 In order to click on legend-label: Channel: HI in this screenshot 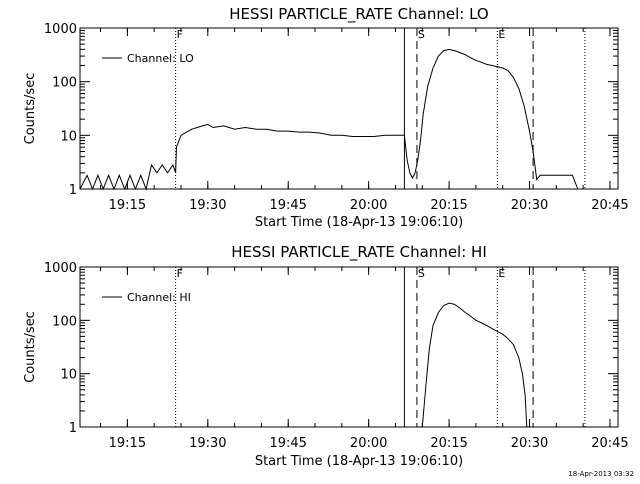, I will do `click(159, 297)`.